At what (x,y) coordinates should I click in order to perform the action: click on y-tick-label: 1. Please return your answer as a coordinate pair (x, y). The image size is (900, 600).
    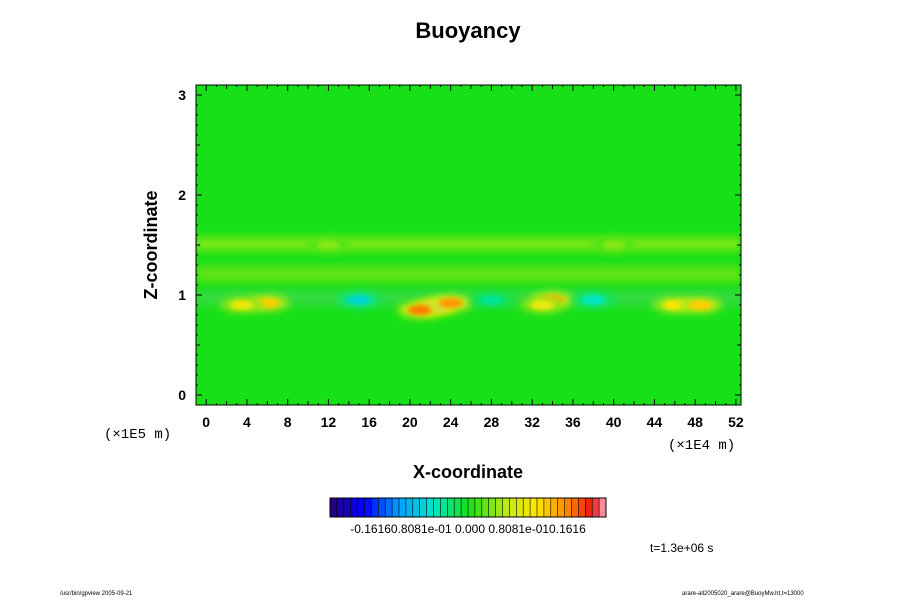
    Looking at the image, I should click on (182, 295).